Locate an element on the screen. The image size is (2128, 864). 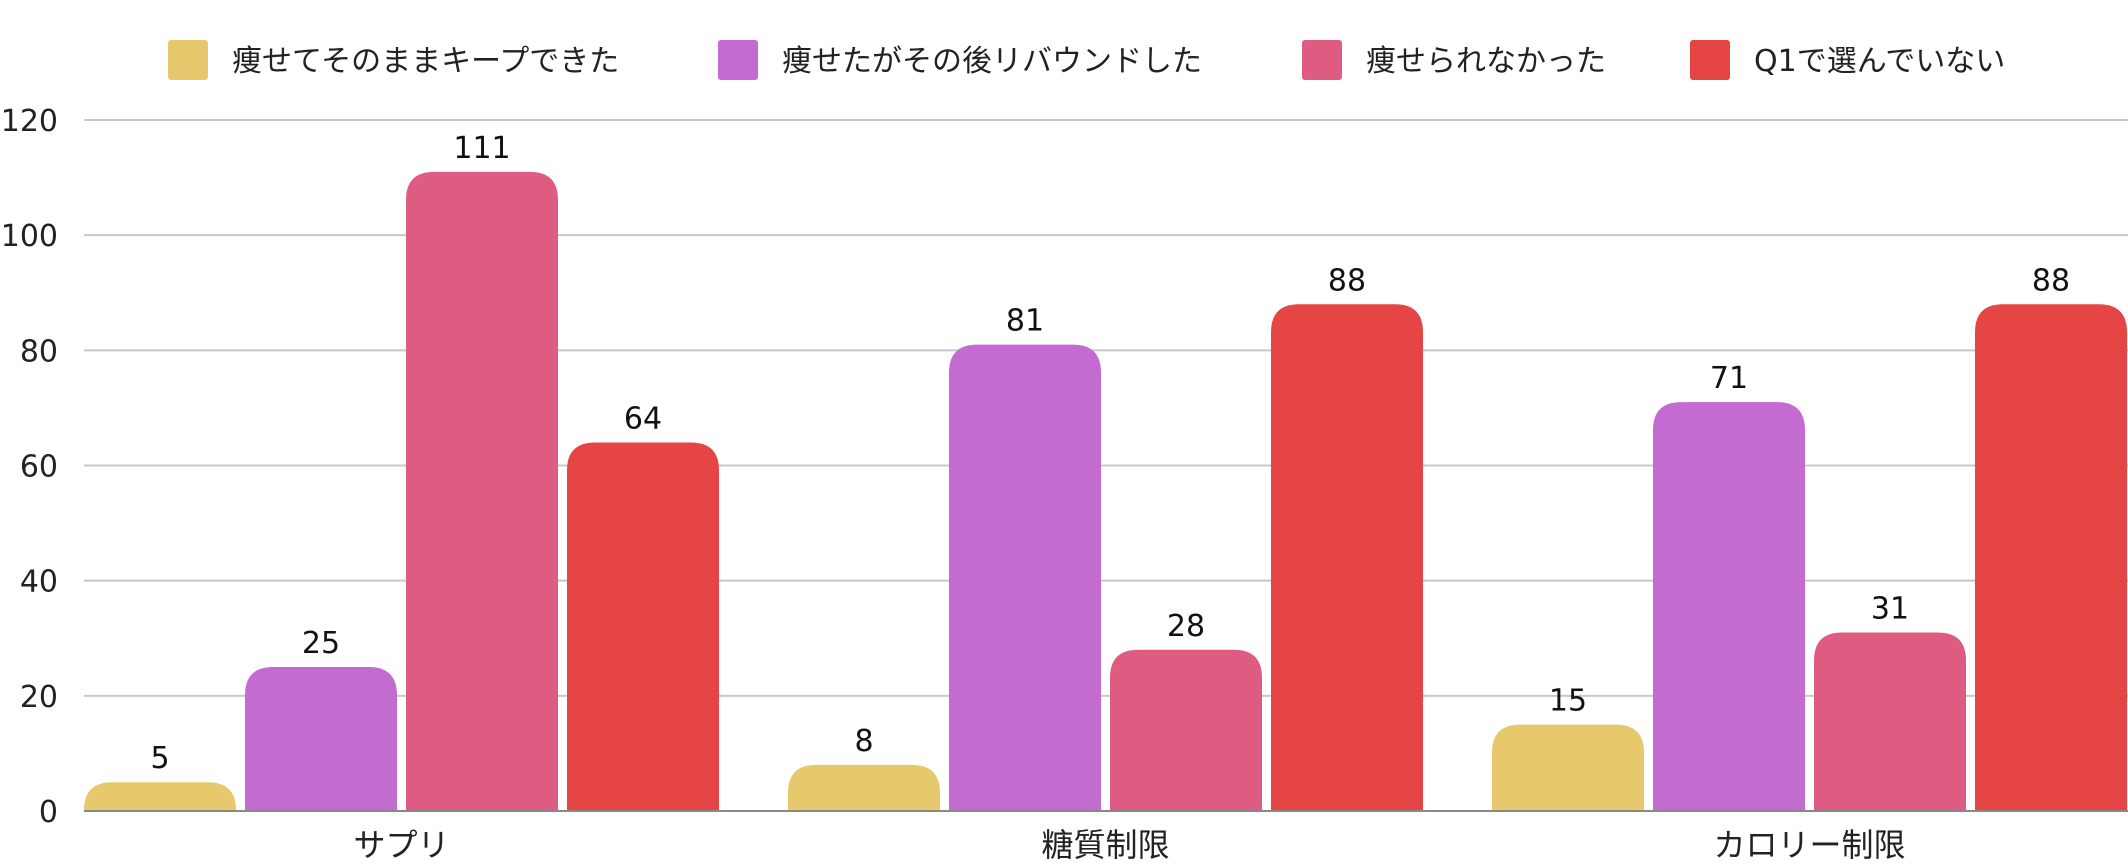
y-tick-label: 20 is located at coordinates (39, 697).